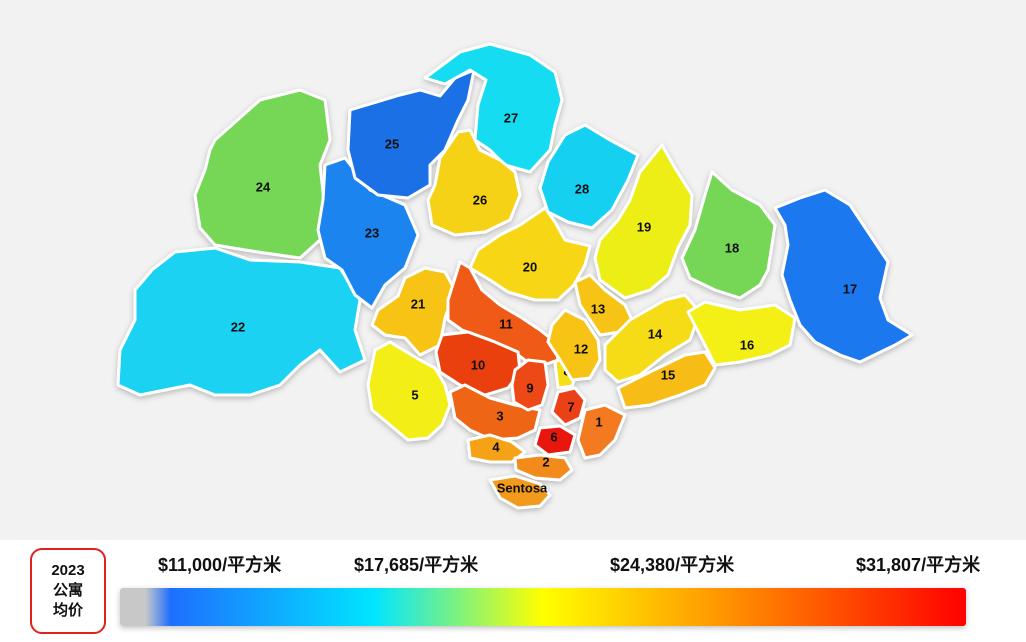 Image resolution: width=1026 pixels, height=642 pixels. I want to click on district-17: 17, so click(843, 276).